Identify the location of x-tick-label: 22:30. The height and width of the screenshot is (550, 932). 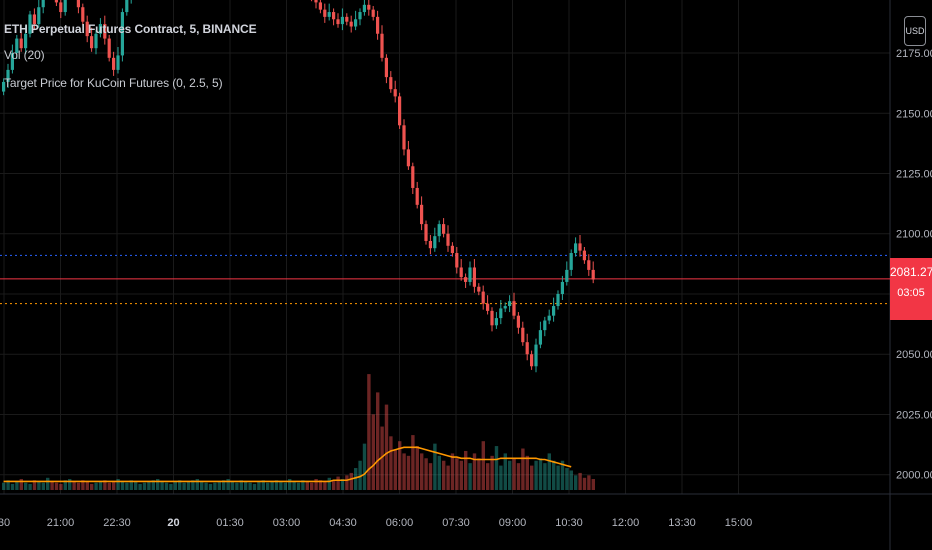
(117, 523).